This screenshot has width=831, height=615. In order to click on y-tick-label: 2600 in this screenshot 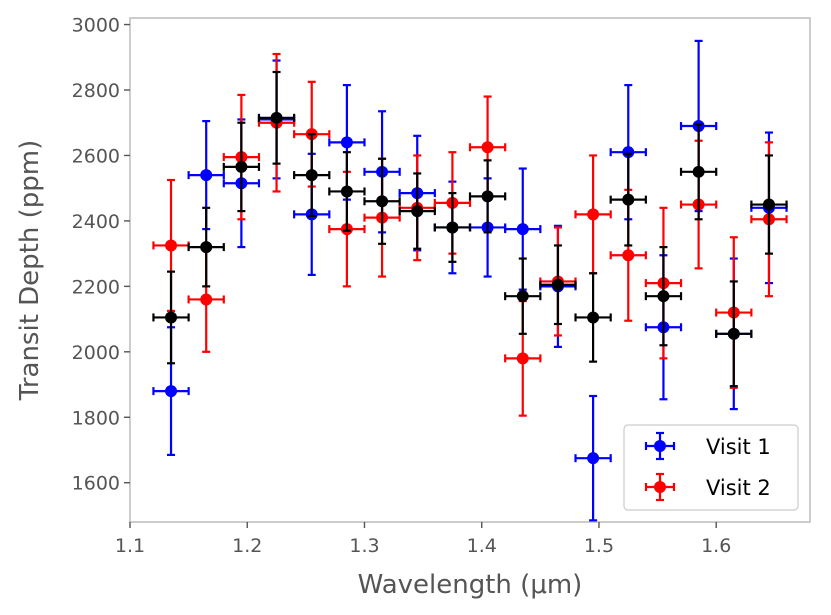, I will do `click(96, 156)`.